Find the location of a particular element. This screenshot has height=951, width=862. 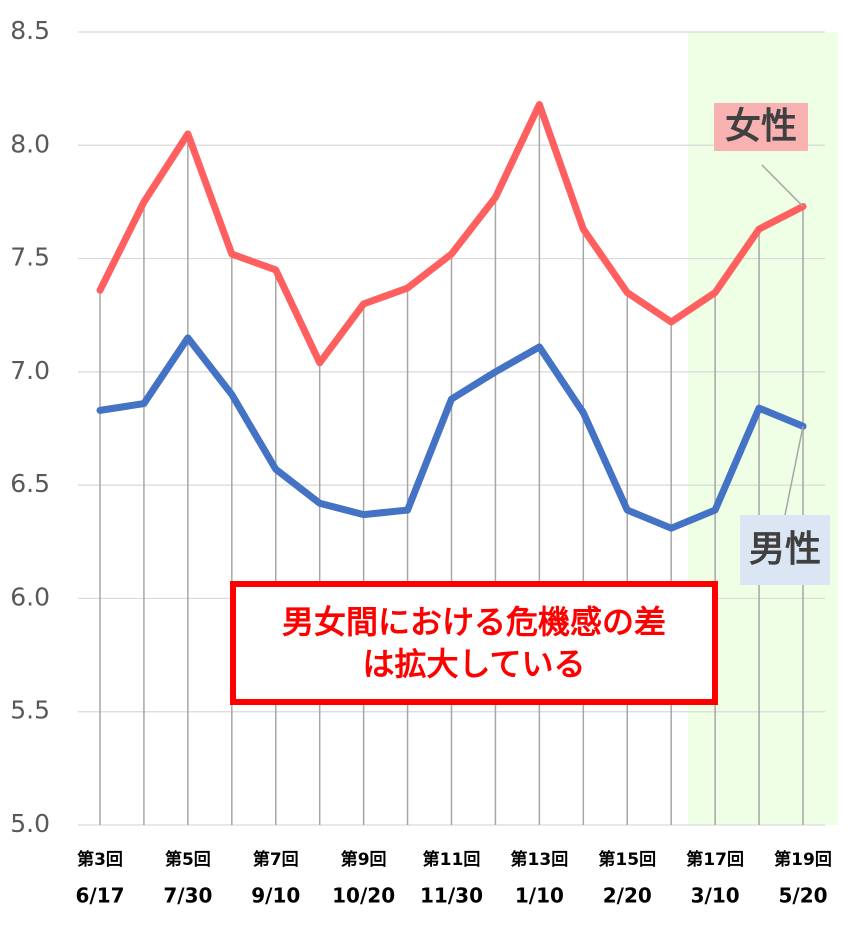

x-tick-label: 第17回 is located at coordinates (715, 859).